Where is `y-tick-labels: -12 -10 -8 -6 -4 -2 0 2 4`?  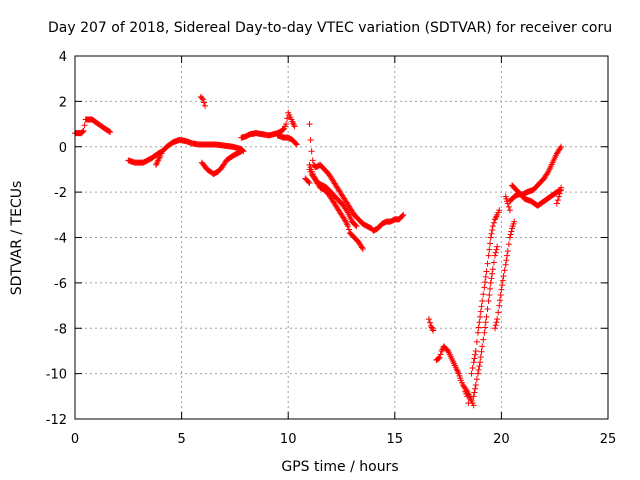
y-tick-labels: -12 -10 -8 -6 -4 -2 0 2 4 is located at coordinates (56, 239).